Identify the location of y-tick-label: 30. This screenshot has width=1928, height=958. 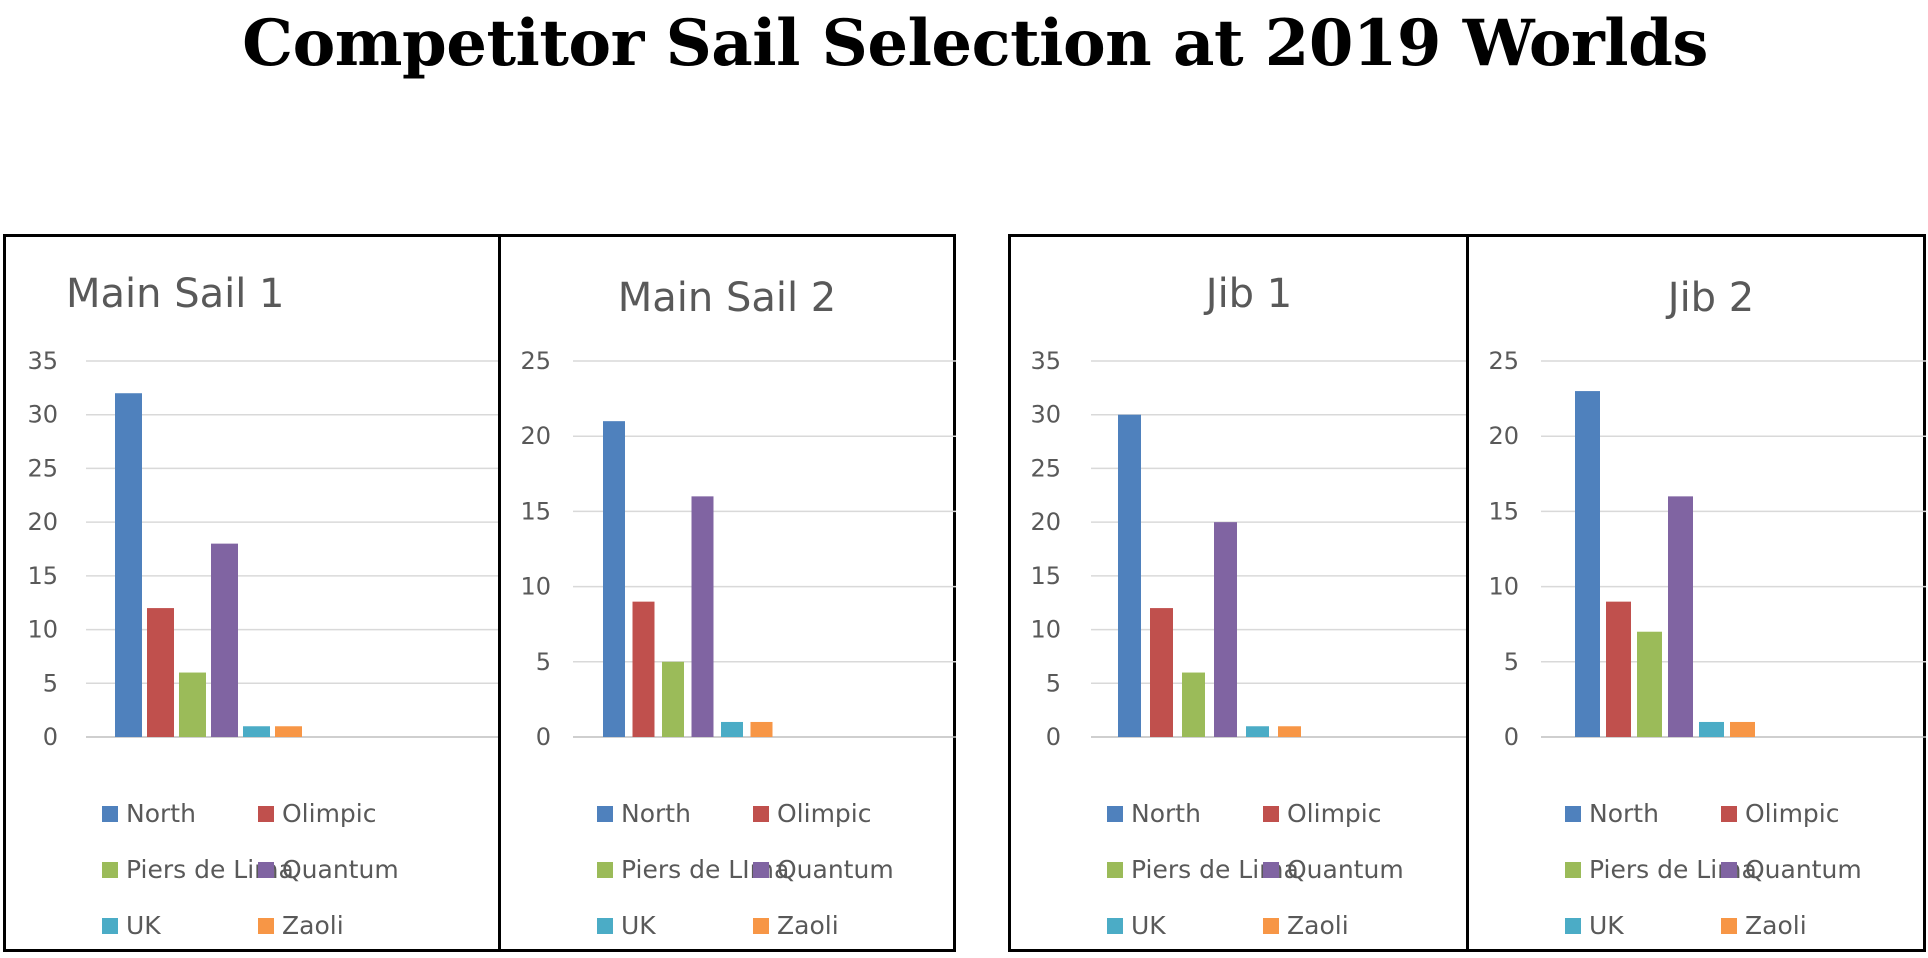
(1045, 415).